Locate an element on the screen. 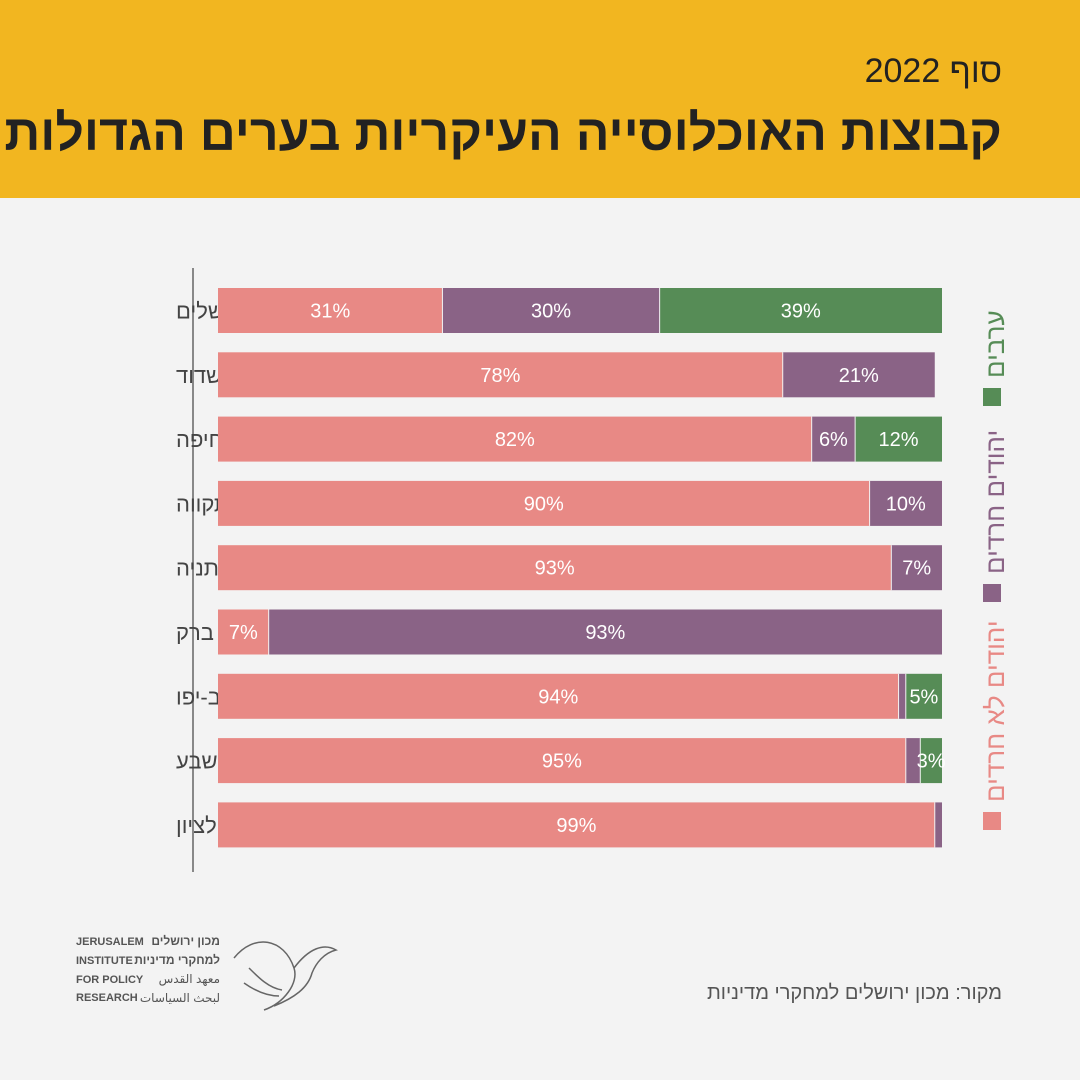 This screenshot has height=1080, width=1080. data-label: 5% is located at coordinates (923, 697).